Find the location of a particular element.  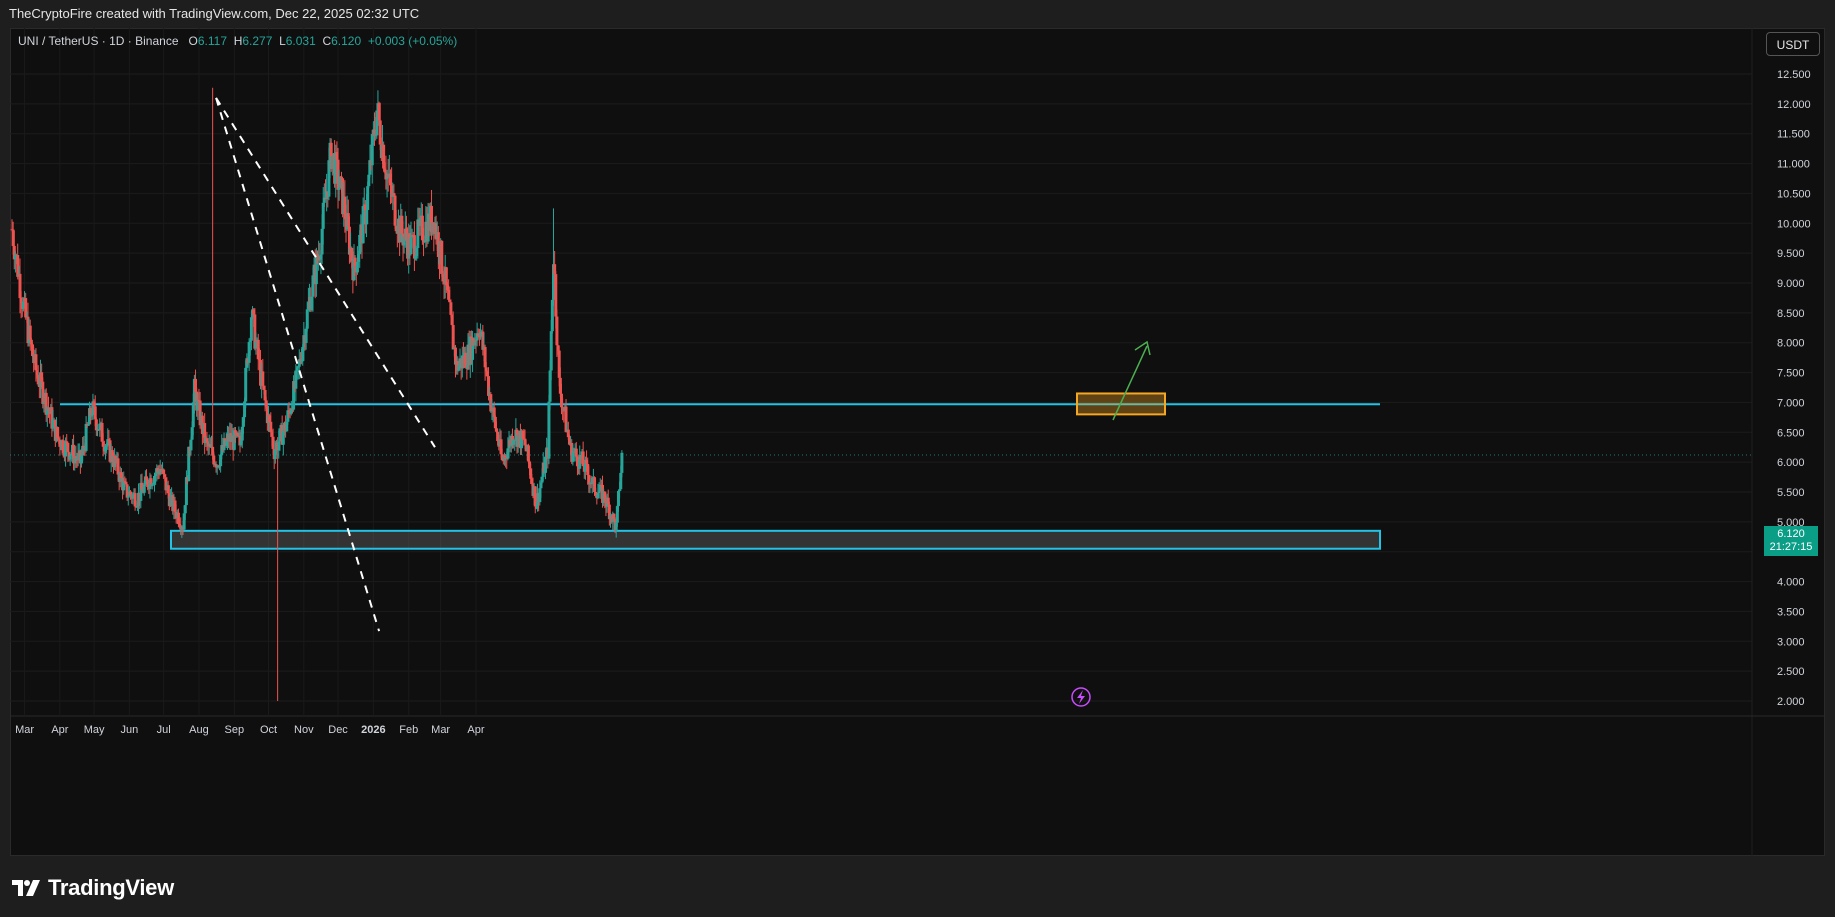

y-tick-label: 5.000 is located at coordinates (1791, 523).